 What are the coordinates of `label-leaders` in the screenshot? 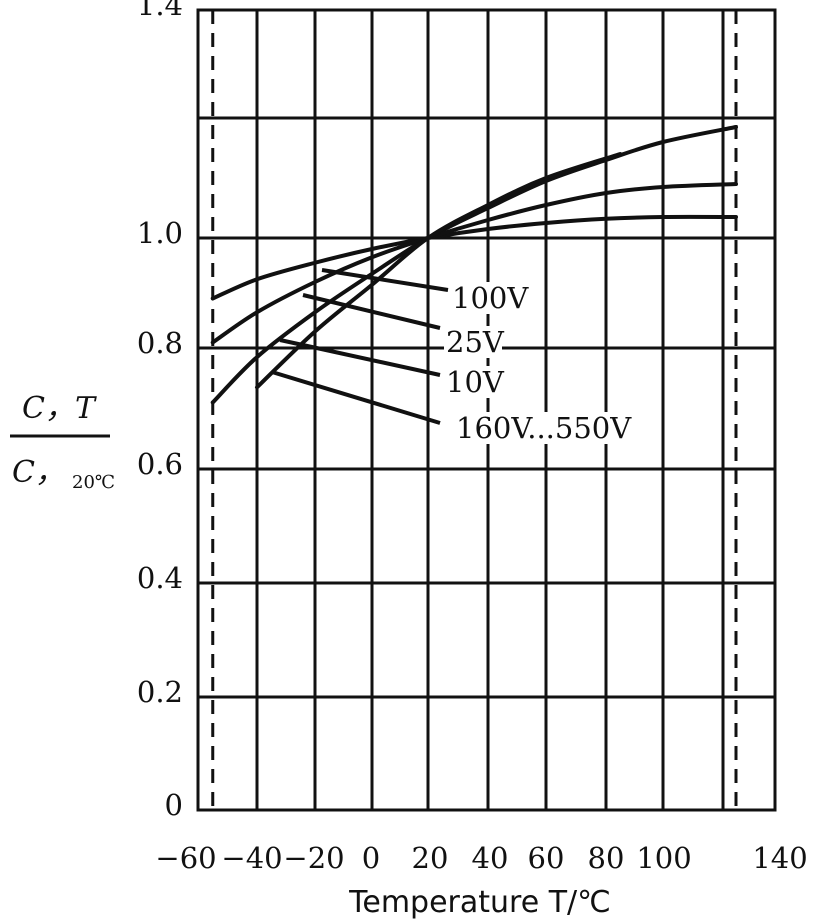 It's located at (360, 346).